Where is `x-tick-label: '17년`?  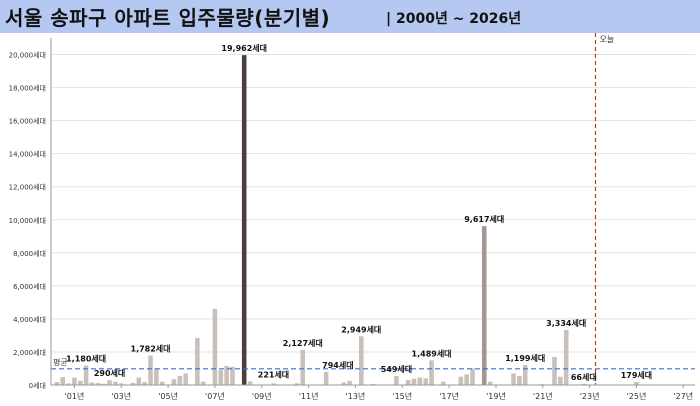 x-tick-label: '17년 is located at coordinates (449, 396).